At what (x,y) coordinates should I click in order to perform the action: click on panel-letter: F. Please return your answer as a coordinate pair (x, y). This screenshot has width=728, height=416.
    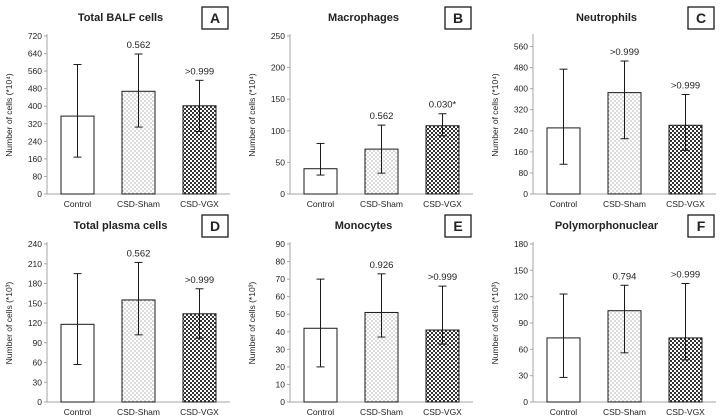
    Looking at the image, I should click on (701, 226).